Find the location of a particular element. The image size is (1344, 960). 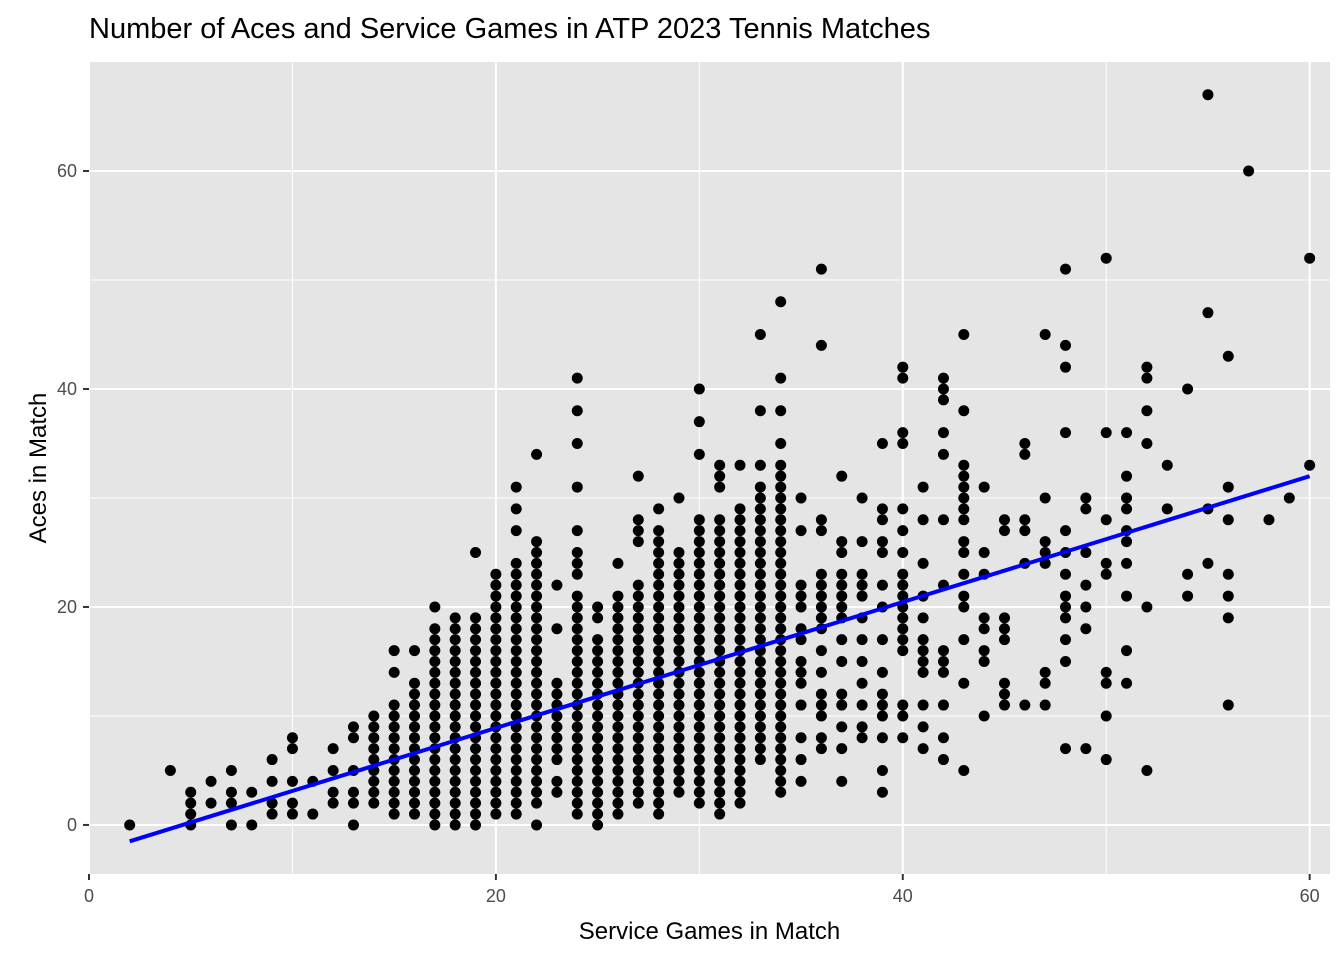

x-tick-label: 40 is located at coordinates (903, 896).